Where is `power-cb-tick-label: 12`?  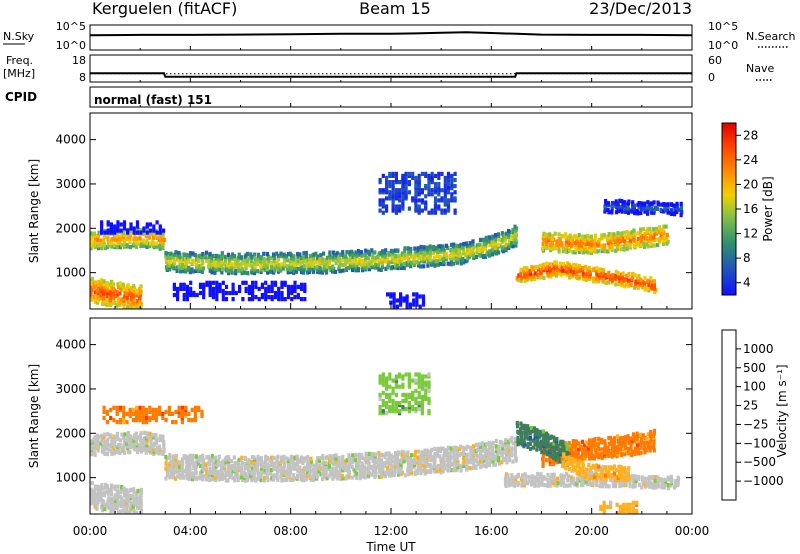
power-cb-tick-label: 12 is located at coordinates (750, 234).